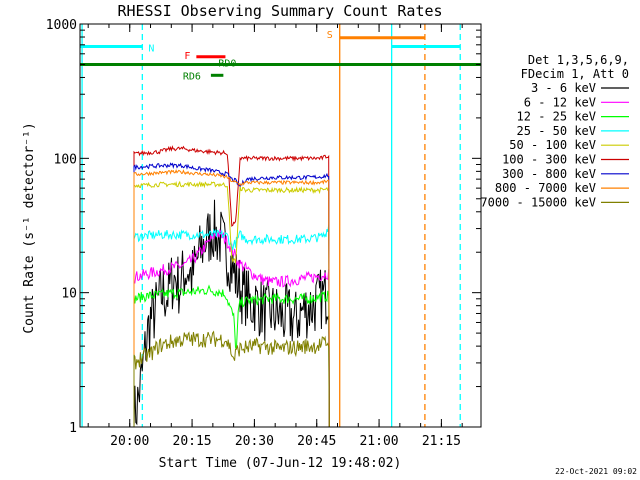 Image resolution: width=640 pixels, height=480 pixels. Describe the element at coordinates (556, 117) in the screenshot. I see `legend-label: 12 - 25 keV` at that location.